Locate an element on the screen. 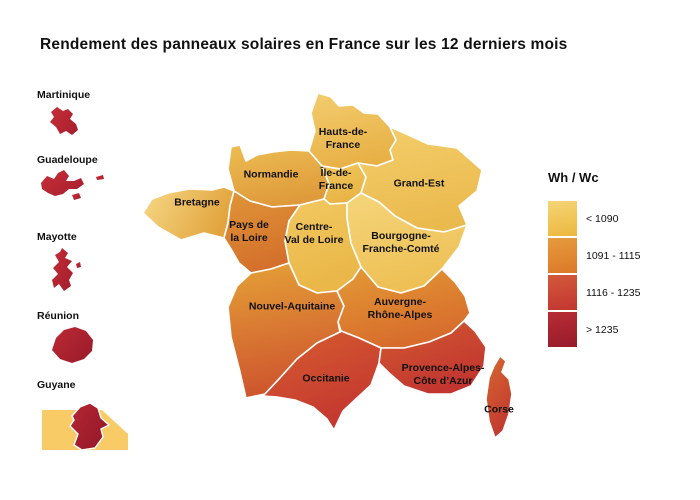  territory-shape-guadeloupe is located at coordinates (72, 185).